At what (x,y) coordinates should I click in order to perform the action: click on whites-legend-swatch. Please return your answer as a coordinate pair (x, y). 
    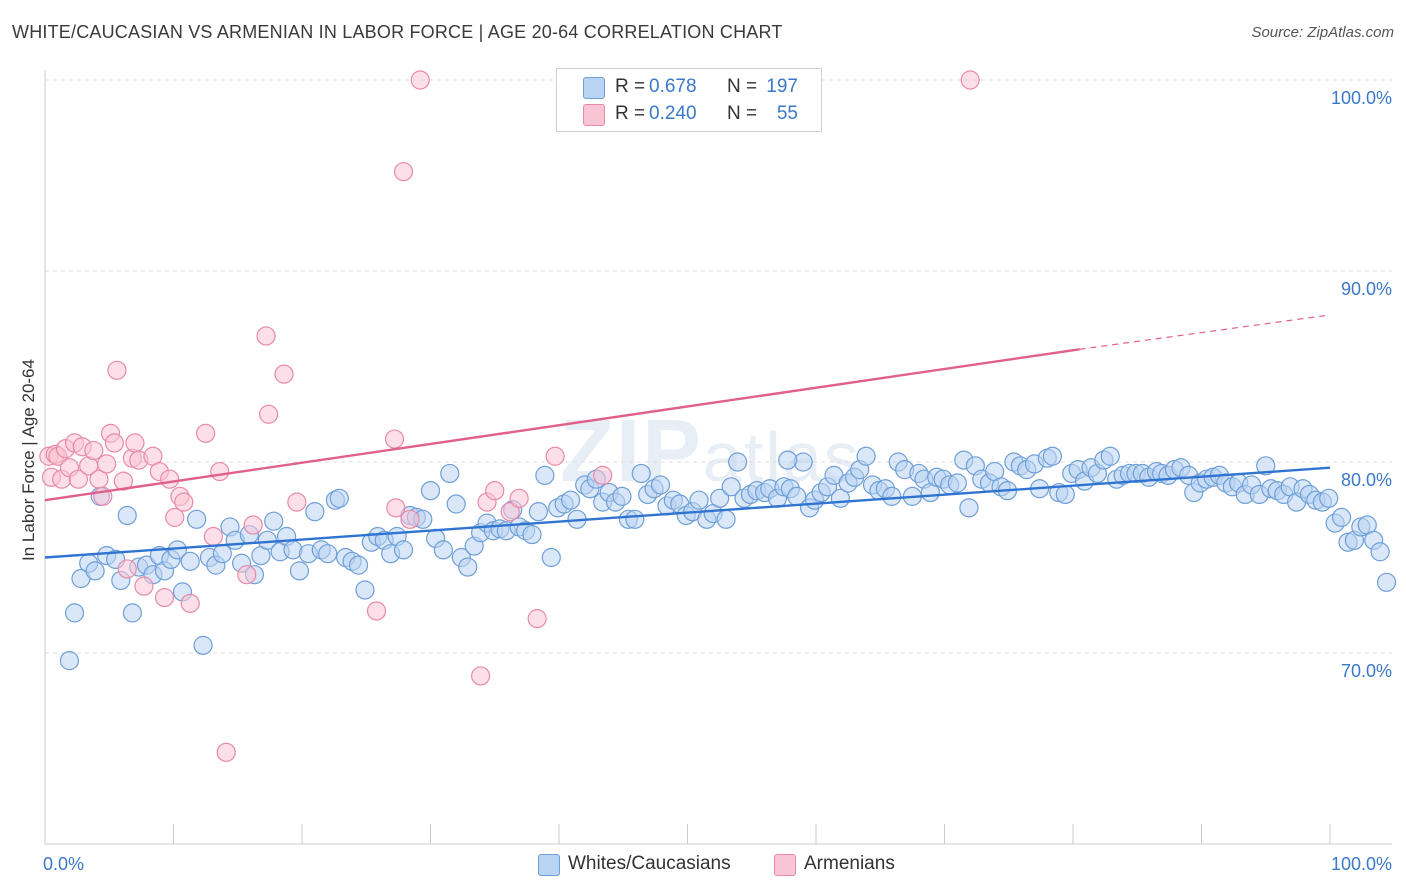
    Looking at the image, I should click on (549, 865).